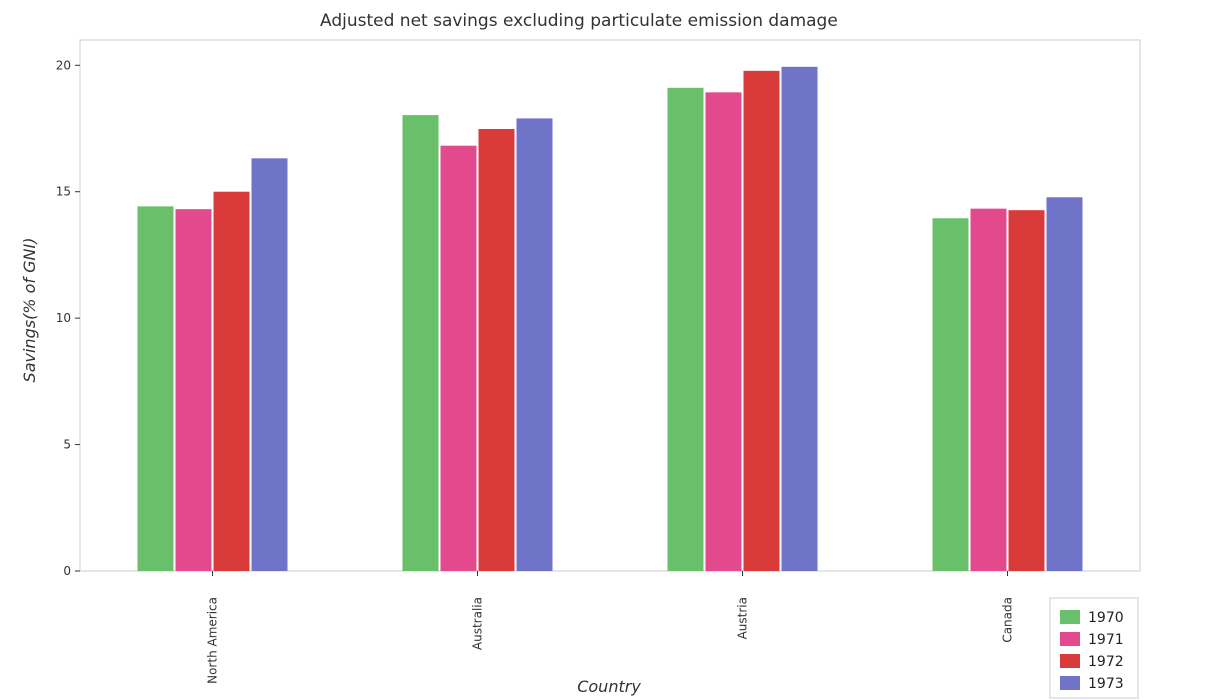  I want to click on legend: 1970 1971 1972 1973, so click(1094, 648).